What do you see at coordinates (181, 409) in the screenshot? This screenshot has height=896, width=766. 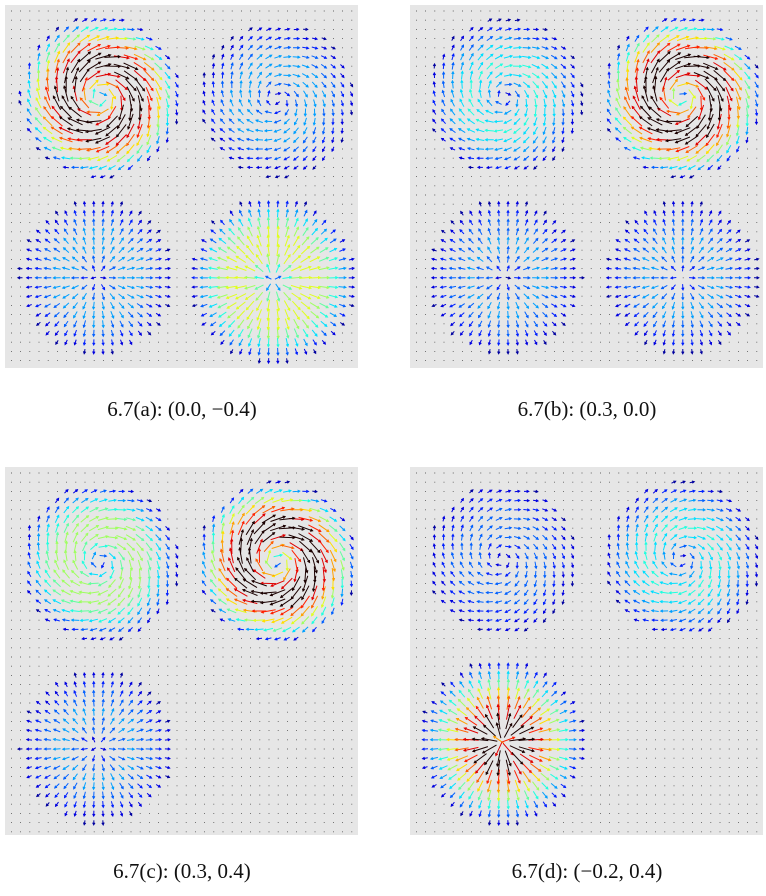 I see `caption: 6.7(a): (0.0, −0.4)` at bounding box center [181, 409].